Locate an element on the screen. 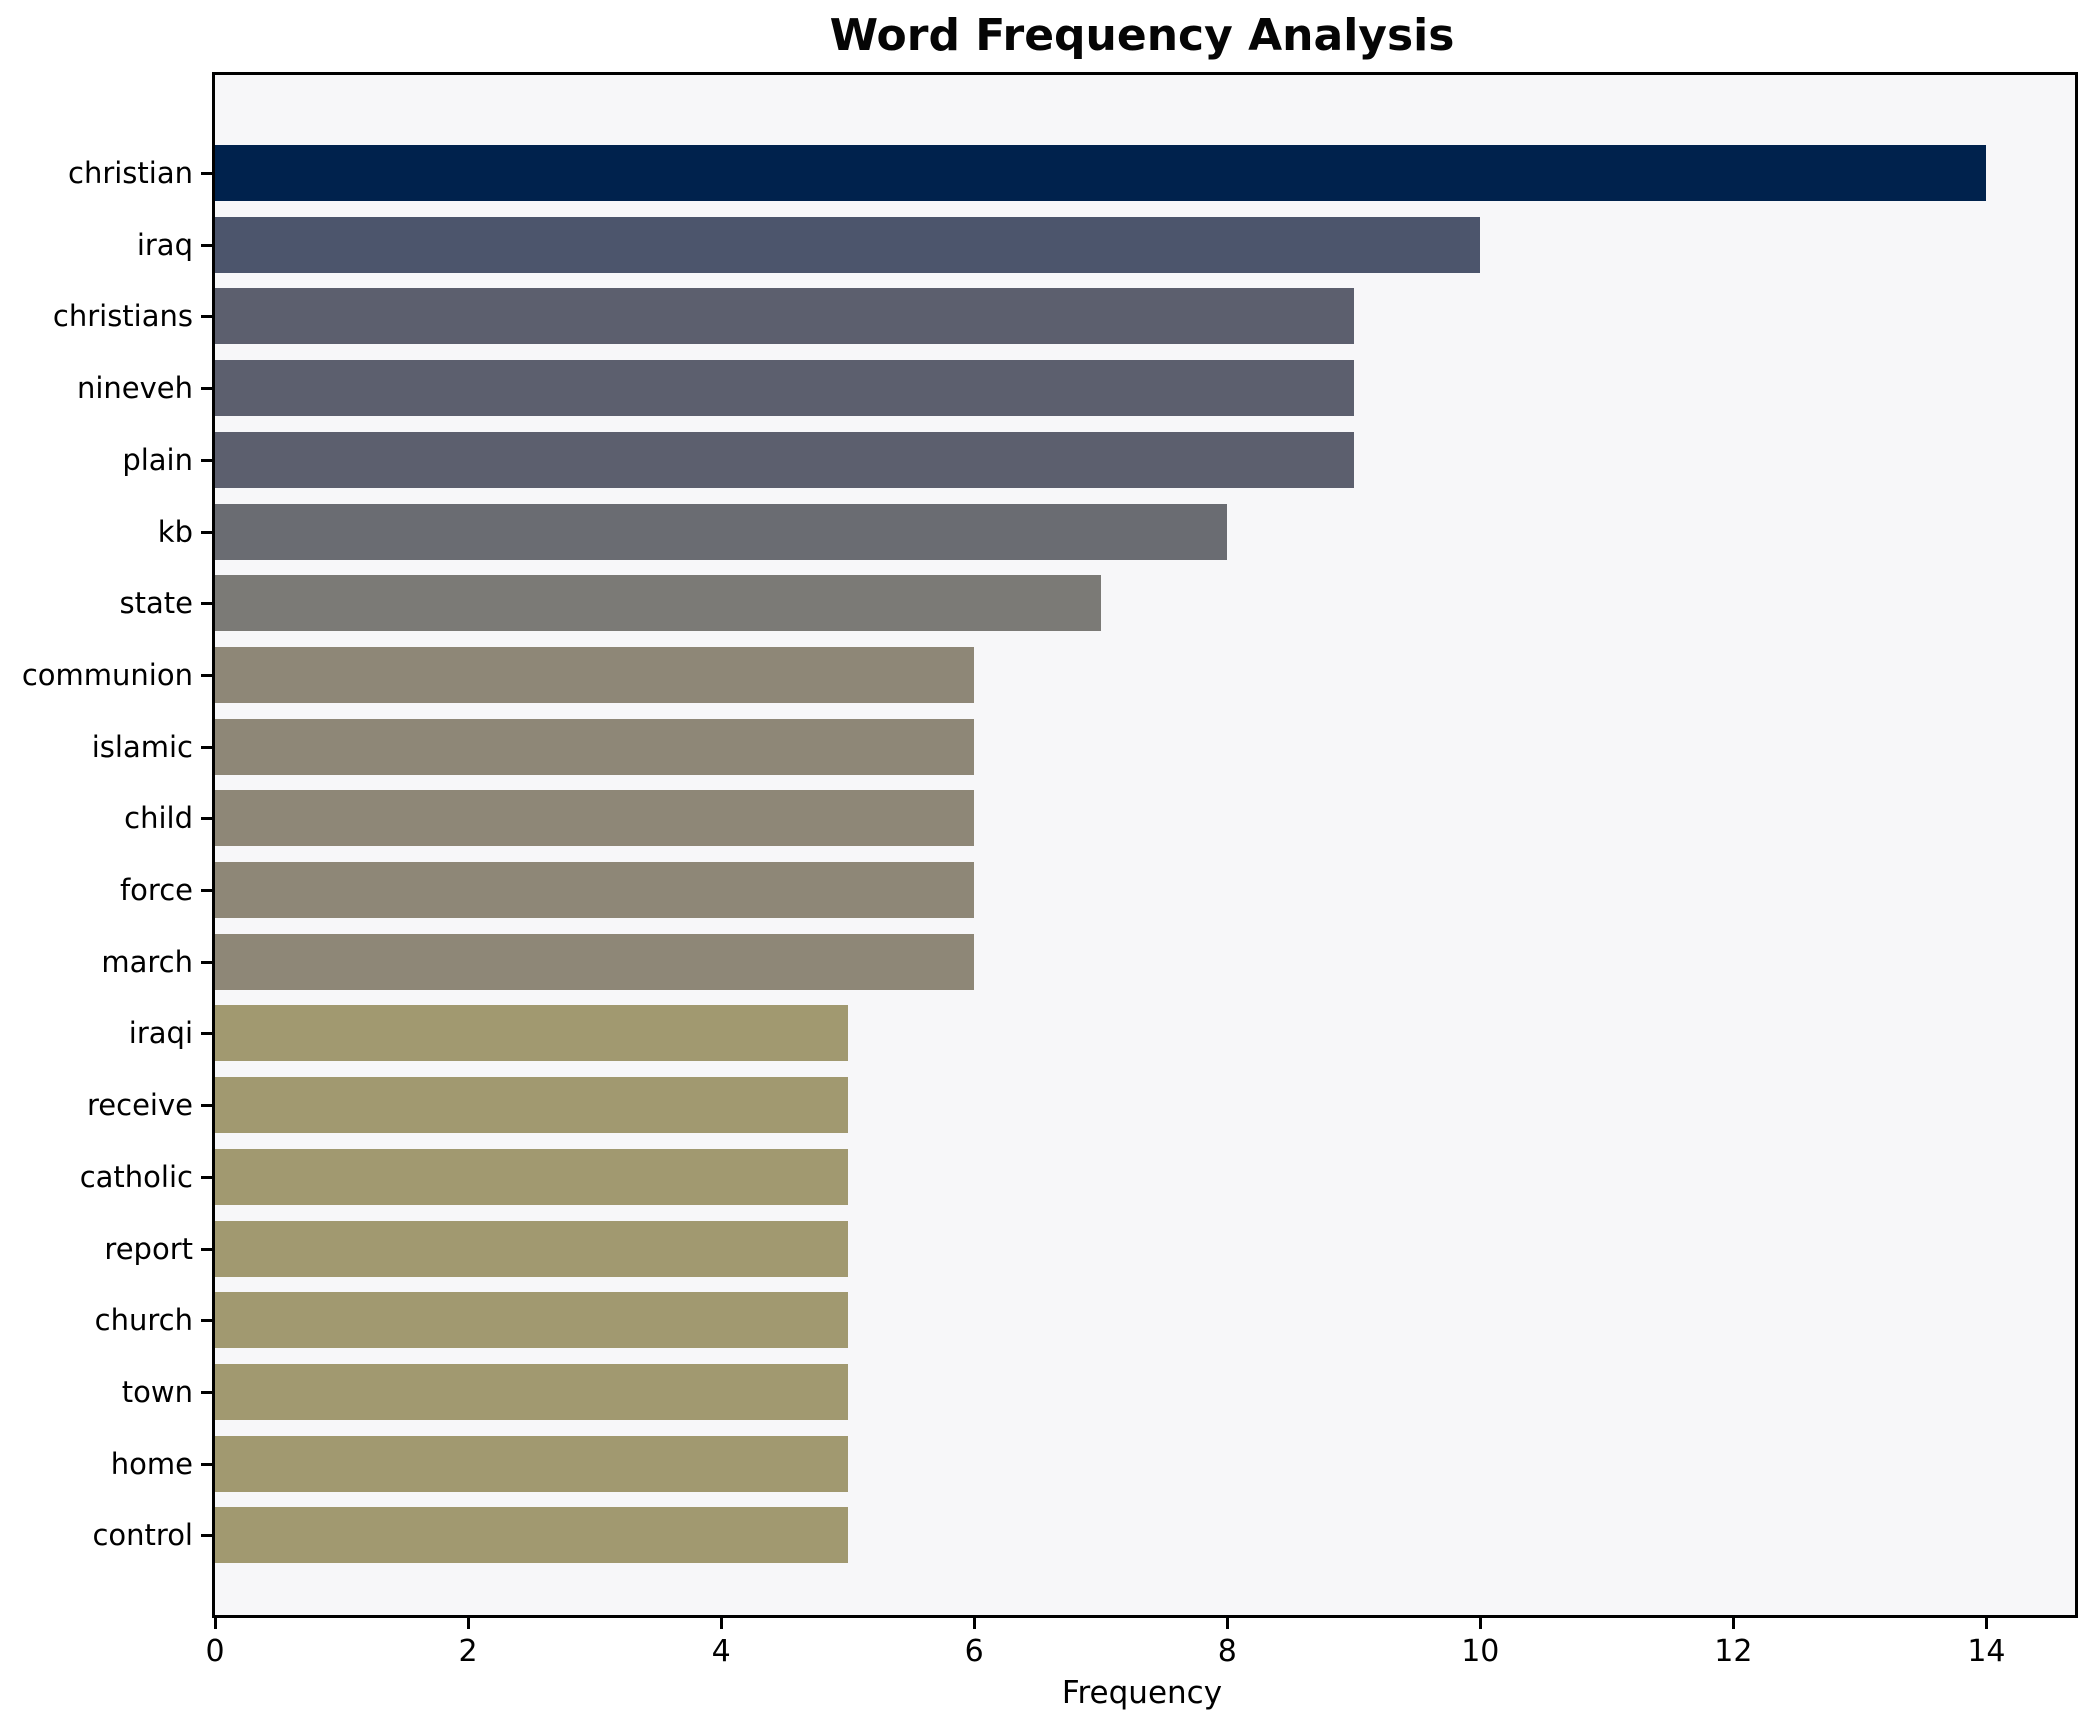  chart-title: Word Frequency Analysis is located at coordinates (1142, 35).